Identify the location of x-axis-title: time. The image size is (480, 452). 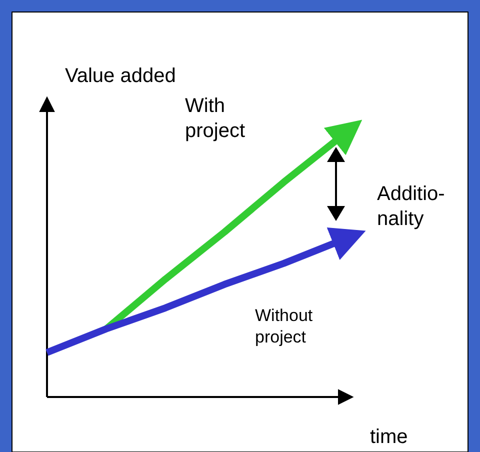
(389, 437).